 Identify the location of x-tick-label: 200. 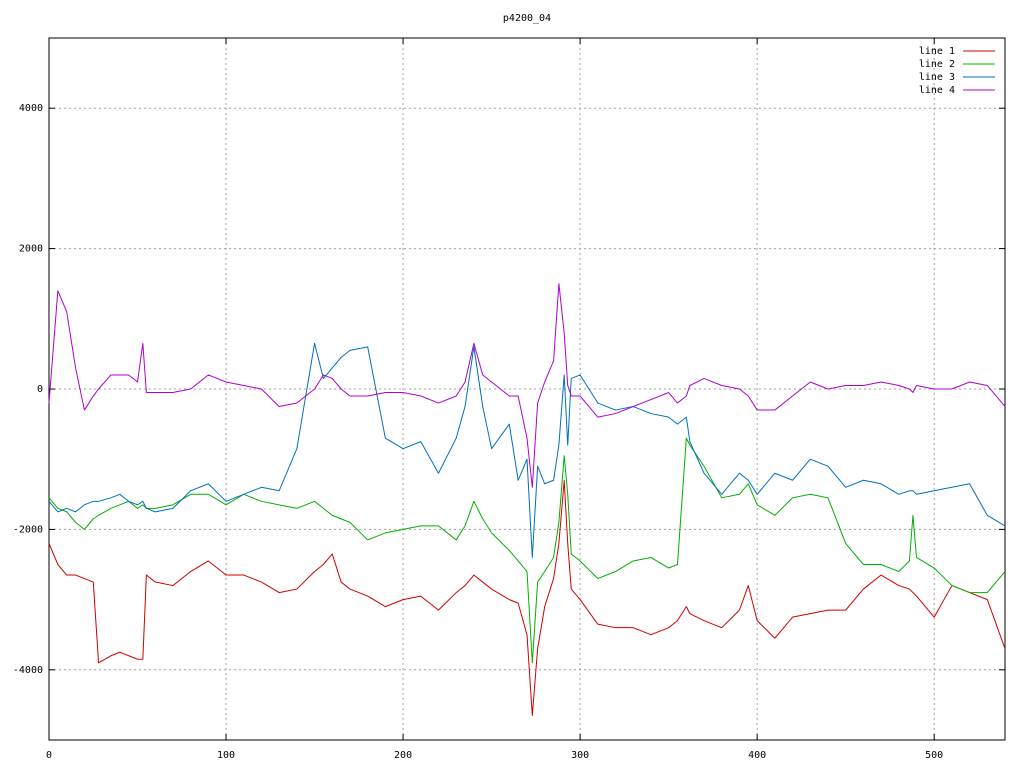
(403, 755).